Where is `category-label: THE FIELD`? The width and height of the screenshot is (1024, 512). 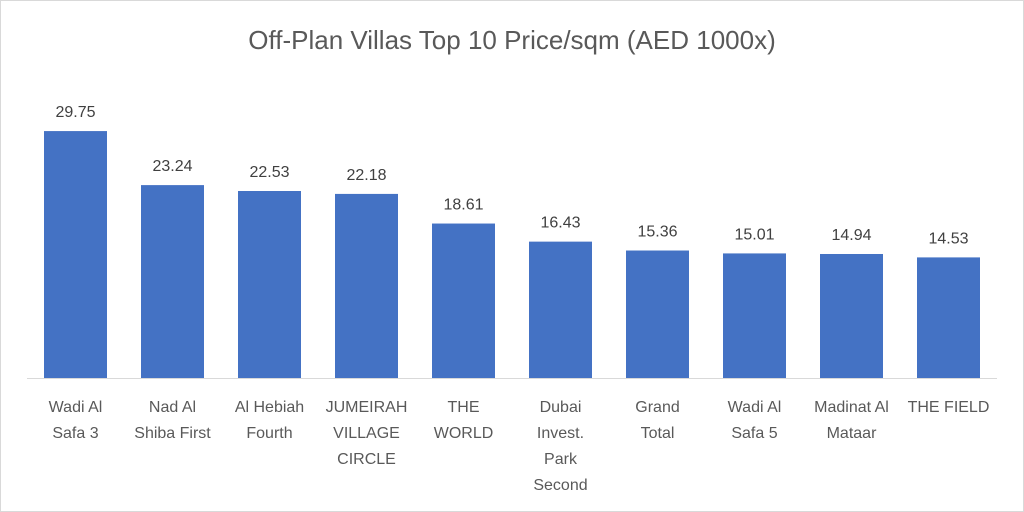
category-label: THE FIELD is located at coordinates (949, 407).